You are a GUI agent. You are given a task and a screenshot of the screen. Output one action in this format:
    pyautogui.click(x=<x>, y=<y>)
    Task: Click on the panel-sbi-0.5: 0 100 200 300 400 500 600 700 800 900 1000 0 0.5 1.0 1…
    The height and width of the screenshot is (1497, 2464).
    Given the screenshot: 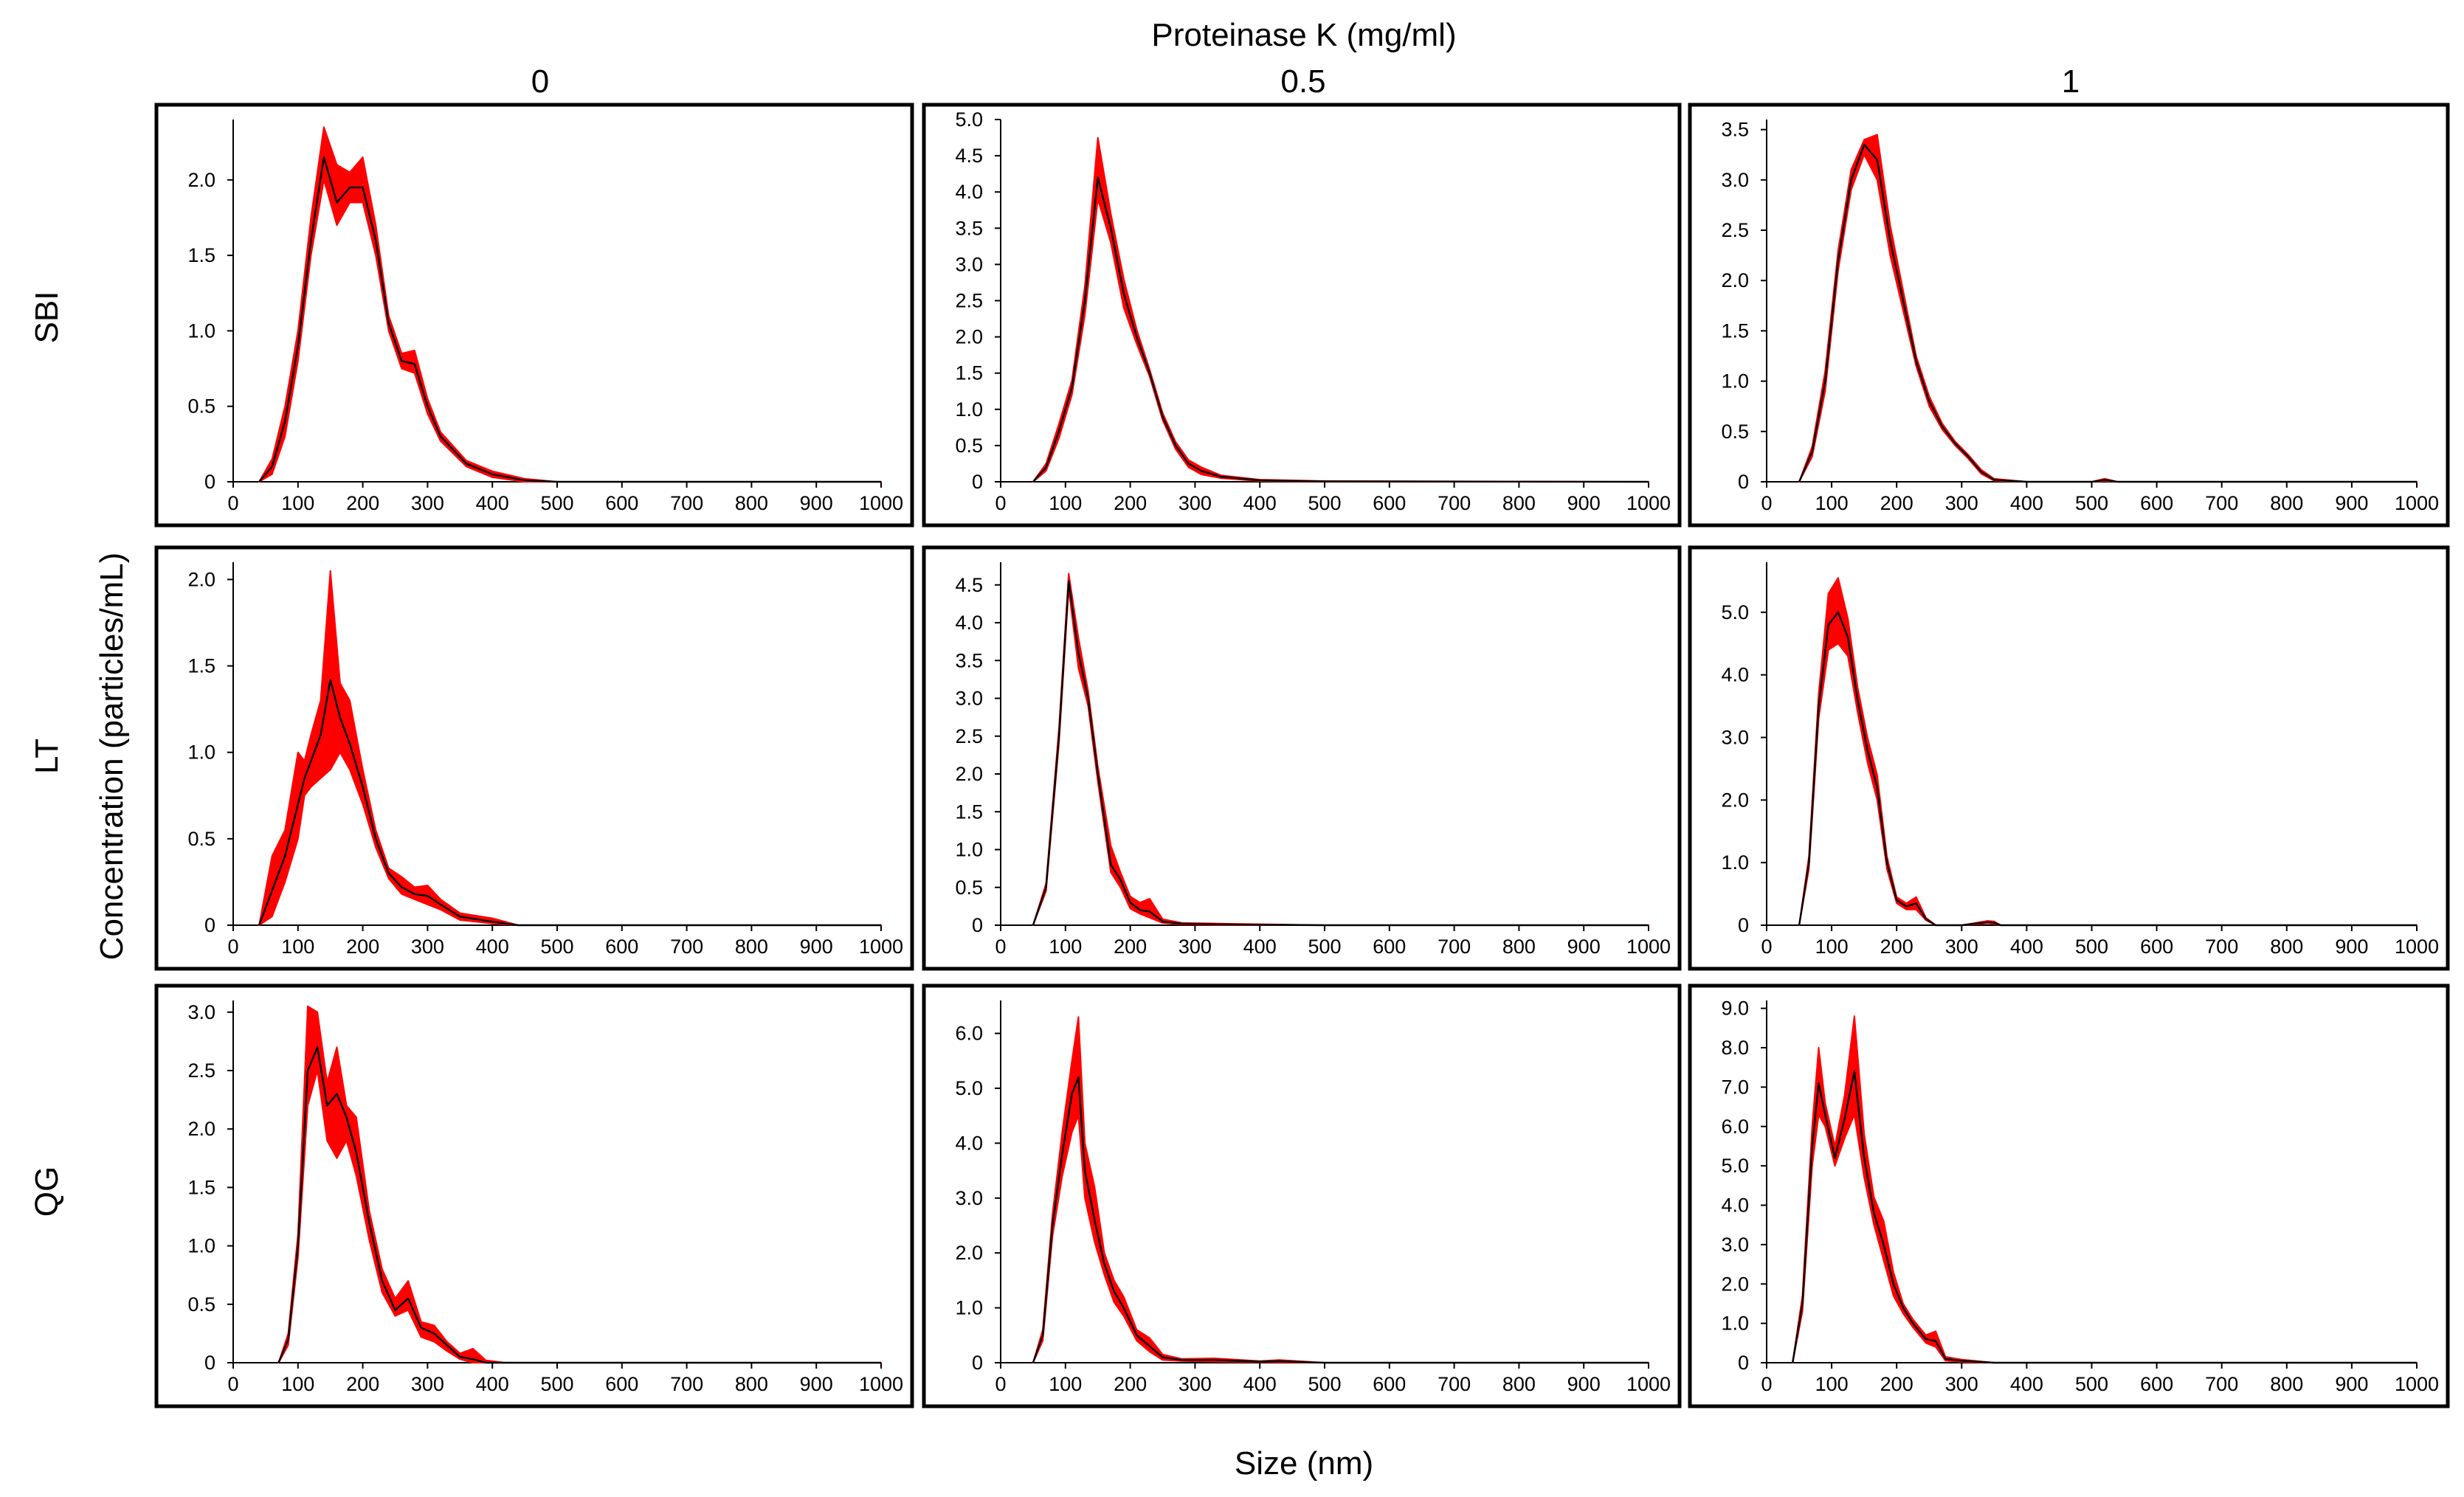 What is the action you would take?
    pyautogui.click(x=1302, y=315)
    